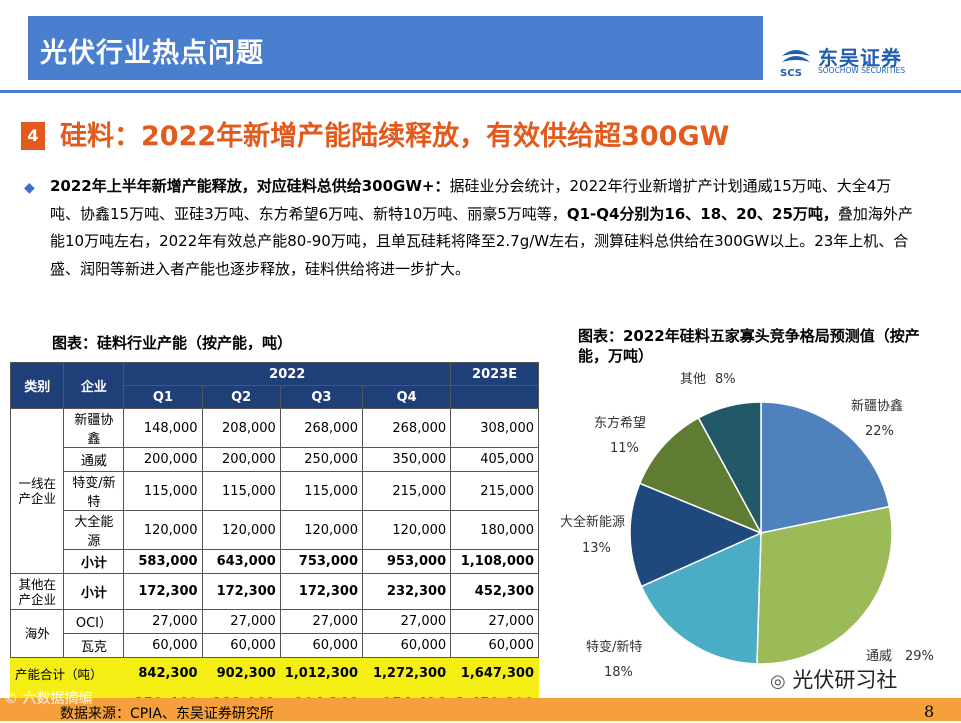 This screenshot has height=723, width=961. Describe the element at coordinates (321, 397) in the screenshot. I see `header-q3: Q3` at that location.